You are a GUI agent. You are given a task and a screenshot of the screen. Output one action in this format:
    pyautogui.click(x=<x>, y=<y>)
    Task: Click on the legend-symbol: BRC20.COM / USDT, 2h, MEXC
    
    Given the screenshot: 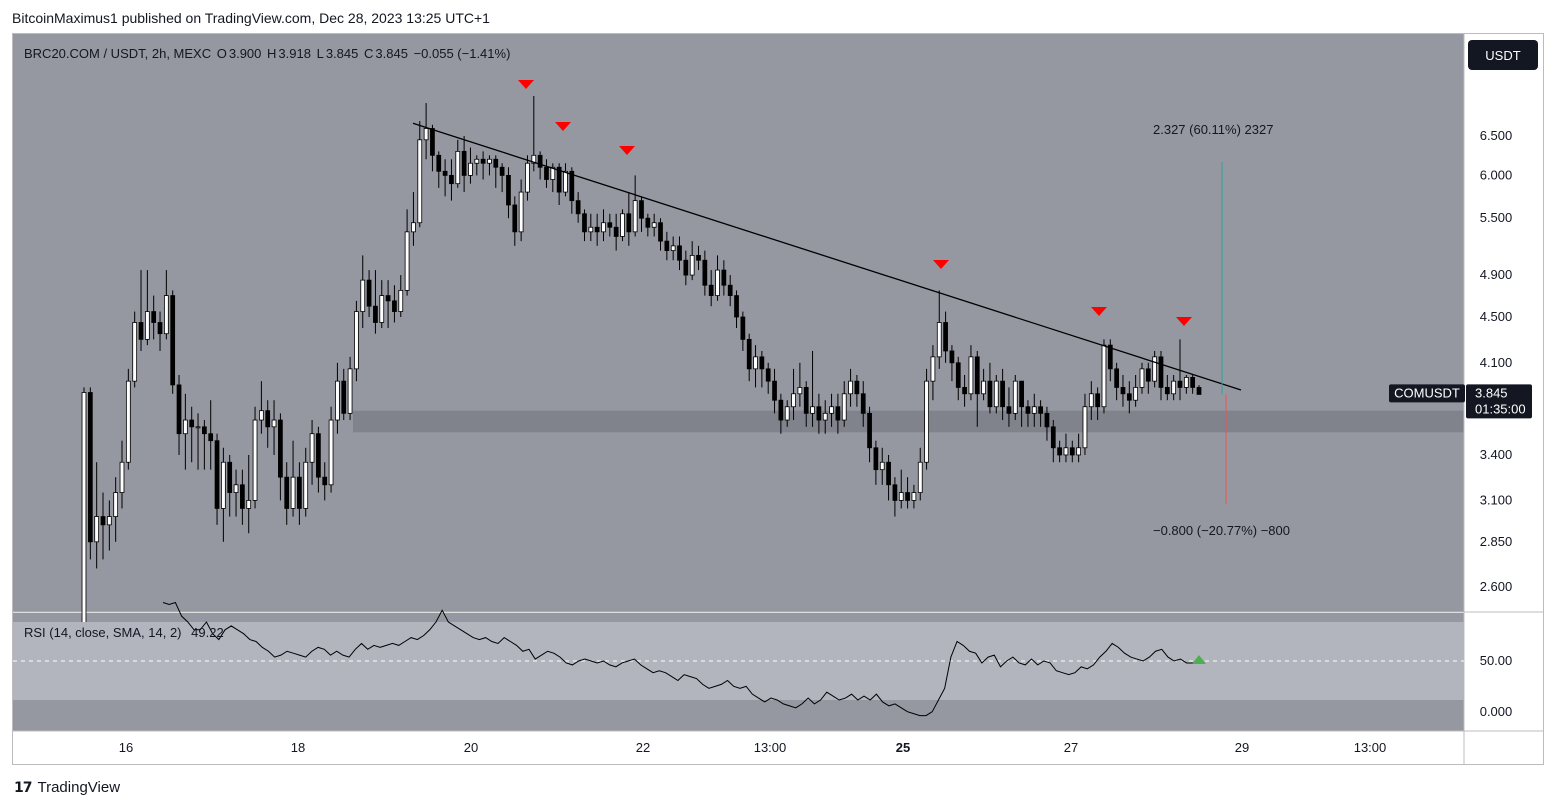 What is the action you would take?
    pyautogui.click(x=118, y=53)
    